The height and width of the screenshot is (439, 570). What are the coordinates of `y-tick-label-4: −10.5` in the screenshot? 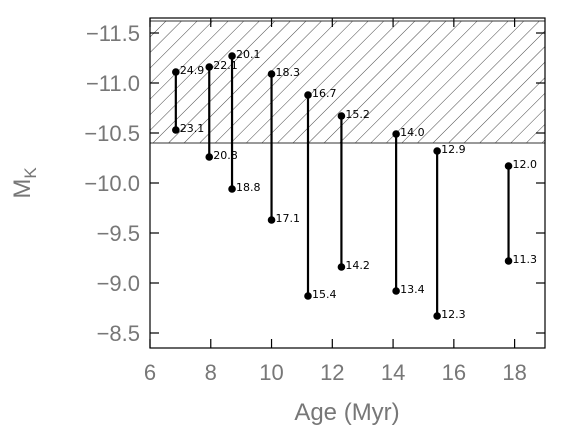 It's located at (112, 133).